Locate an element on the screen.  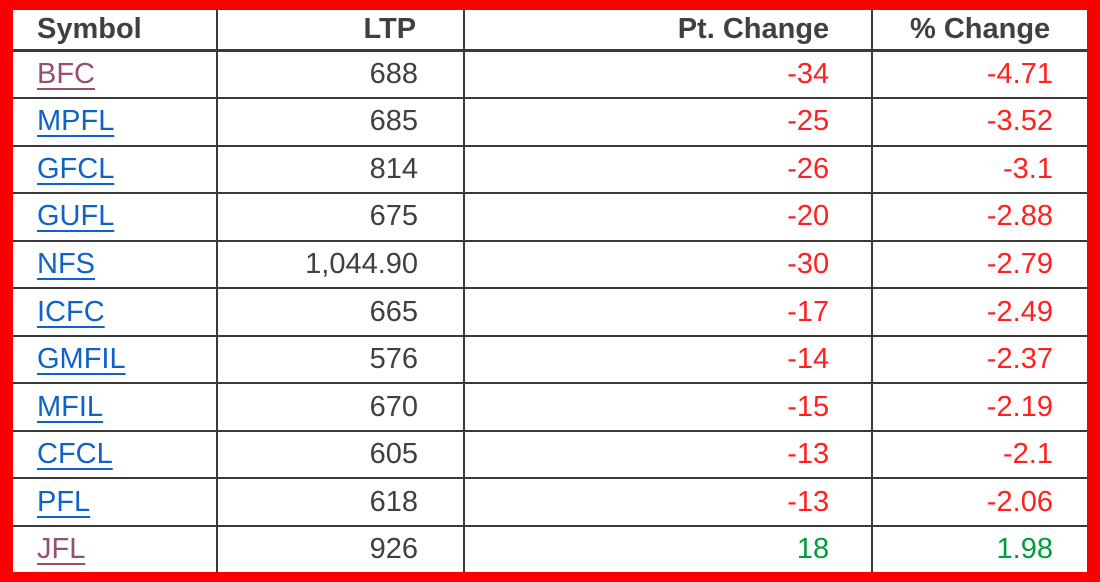
pct-change-value: -2.1 is located at coordinates (979, 455).